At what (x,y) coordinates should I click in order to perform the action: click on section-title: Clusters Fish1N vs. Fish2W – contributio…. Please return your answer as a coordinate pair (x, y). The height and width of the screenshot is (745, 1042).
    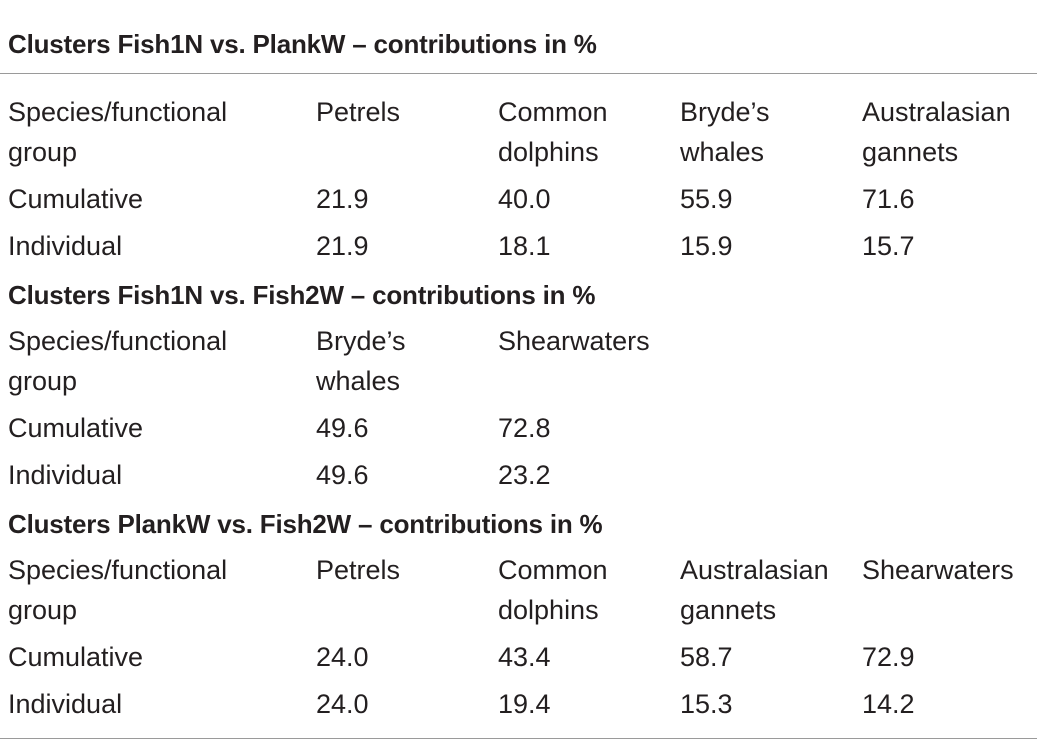
    Looking at the image, I should click on (302, 295).